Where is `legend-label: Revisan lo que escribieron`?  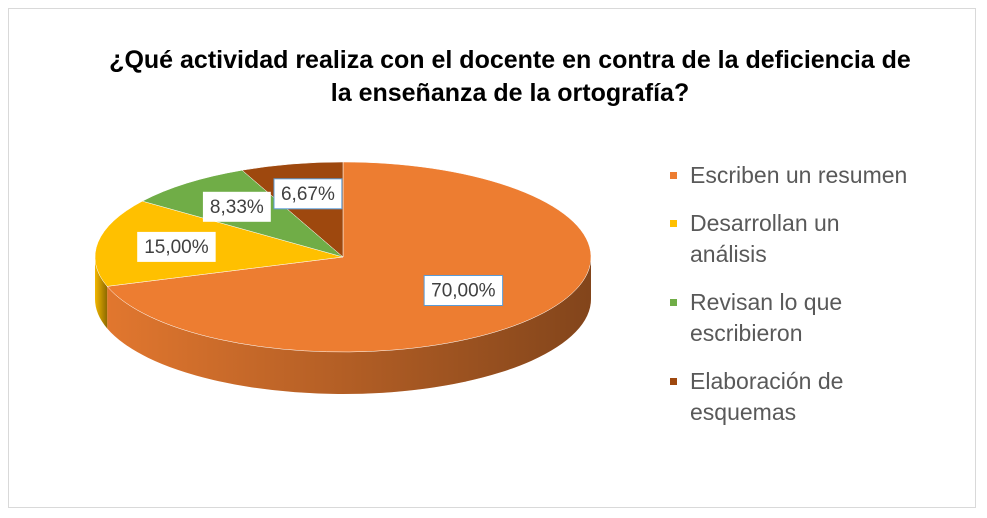 legend-label: Revisan lo que escribieron is located at coordinates (766, 317).